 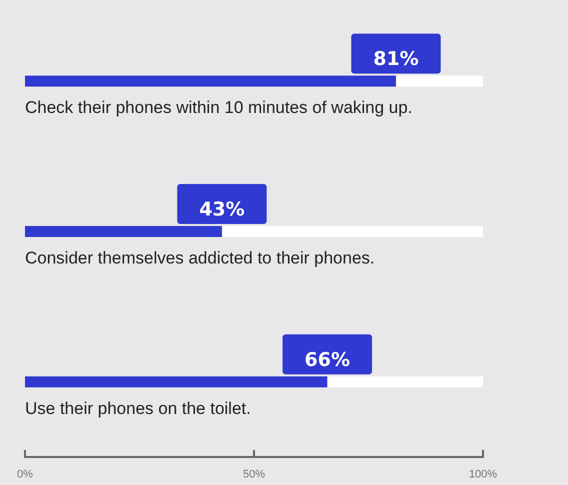 I want to click on y-tick-label: Use their phones on the toilet., so click(x=138, y=408).